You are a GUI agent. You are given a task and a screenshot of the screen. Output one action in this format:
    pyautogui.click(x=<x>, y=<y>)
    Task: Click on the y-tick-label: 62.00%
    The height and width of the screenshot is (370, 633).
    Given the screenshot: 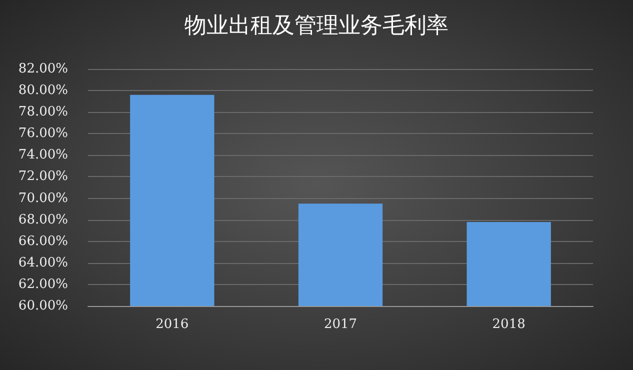 What is the action you would take?
    pyautogui.click(x=43, y=284)
    